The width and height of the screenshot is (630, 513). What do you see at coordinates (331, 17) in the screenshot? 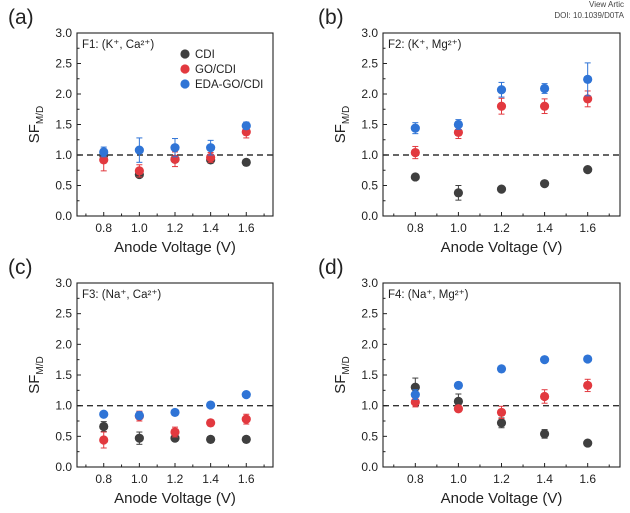
I see `panel-label: (b)` at bounding box center [331, 17].